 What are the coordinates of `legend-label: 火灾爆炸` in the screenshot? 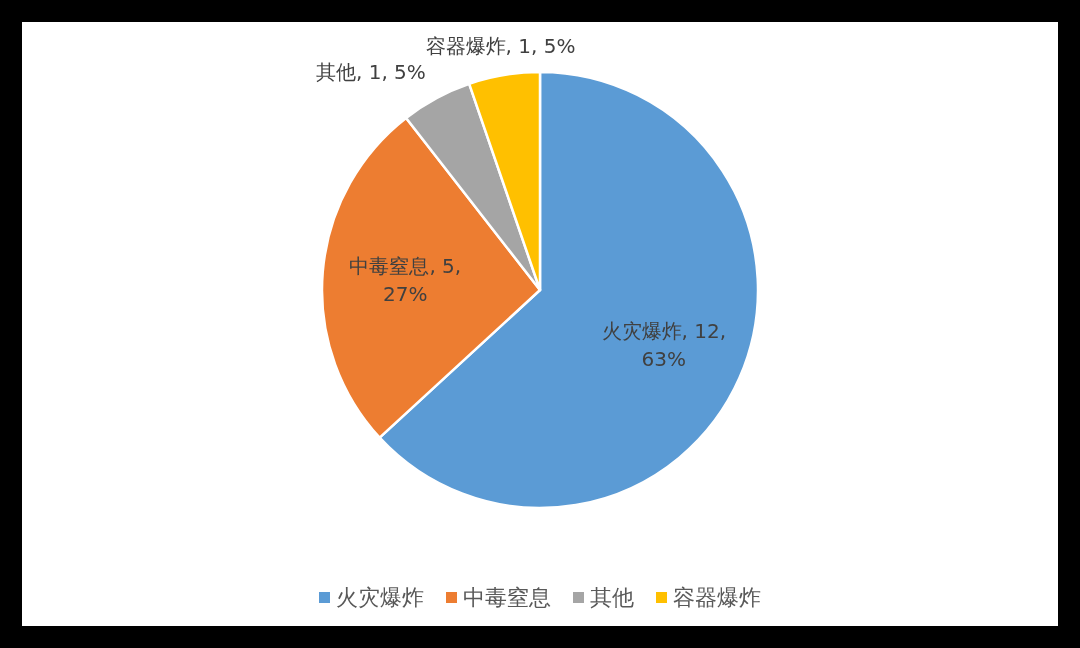 It's located at (380, 597).